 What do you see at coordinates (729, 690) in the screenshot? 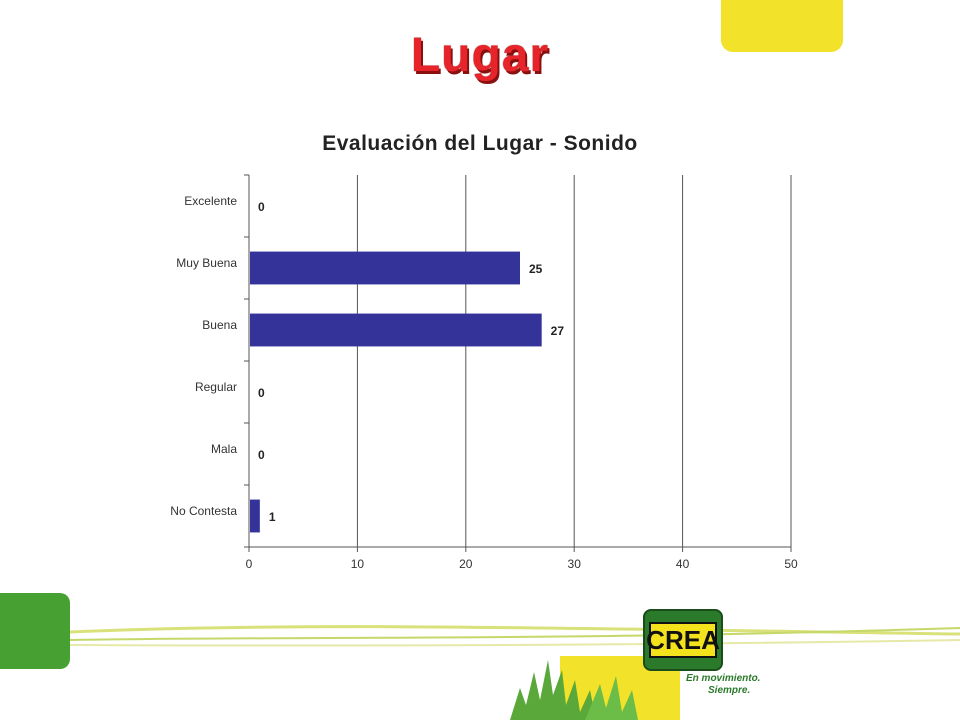
I see `tagline-line-2: Siempre.` at bounding box center [729, 690].